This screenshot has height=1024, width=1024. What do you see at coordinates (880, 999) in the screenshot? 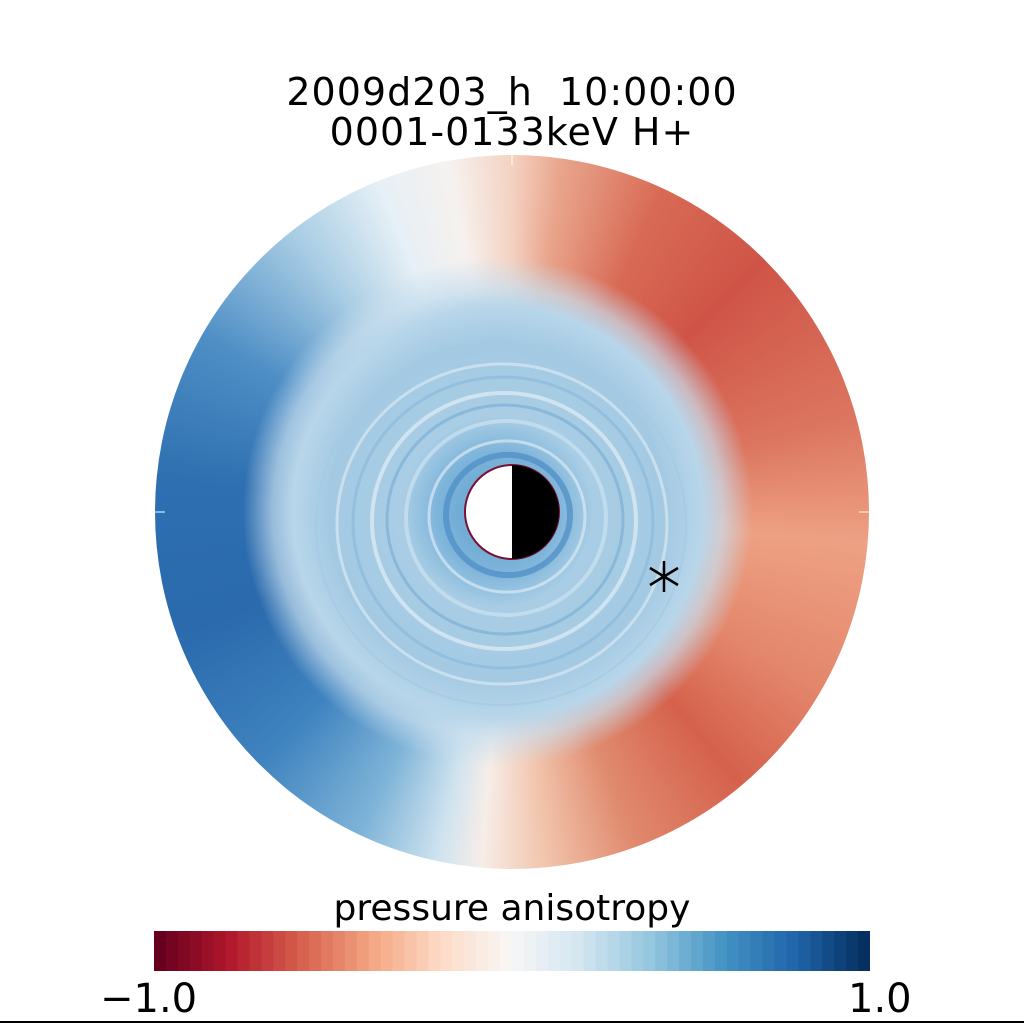
I see `colorbar-max-tick: 1.0` at bounding box center [880, 999].